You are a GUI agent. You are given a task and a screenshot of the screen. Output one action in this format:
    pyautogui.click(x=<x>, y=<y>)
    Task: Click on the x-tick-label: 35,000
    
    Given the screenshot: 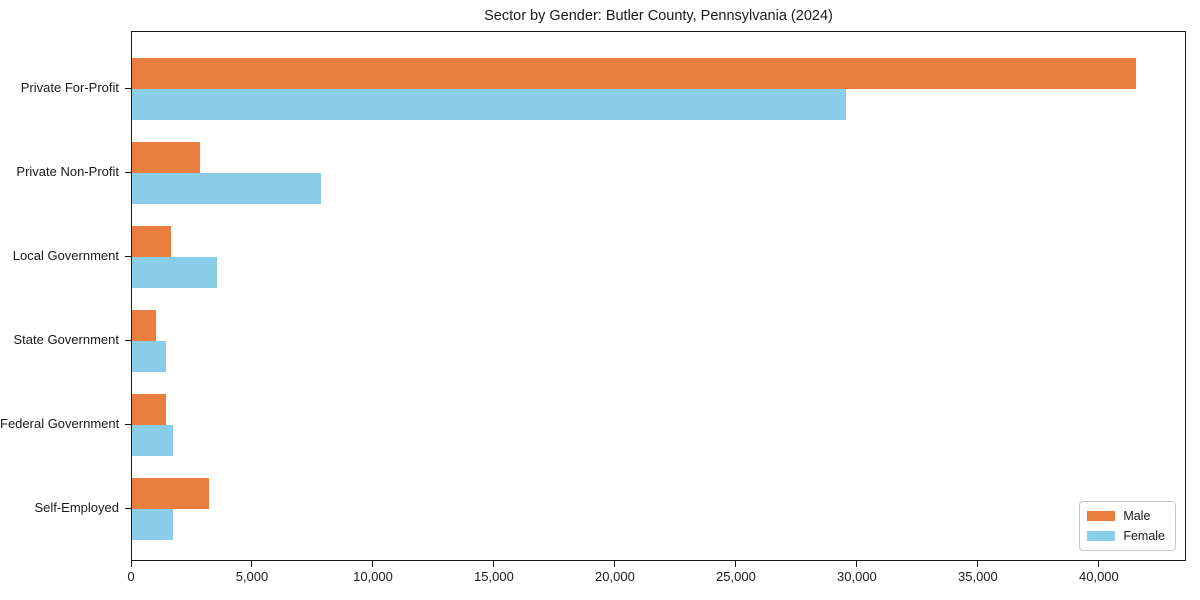 What is the action you would take?
    pyautogui.click(x=978, y=576)
    